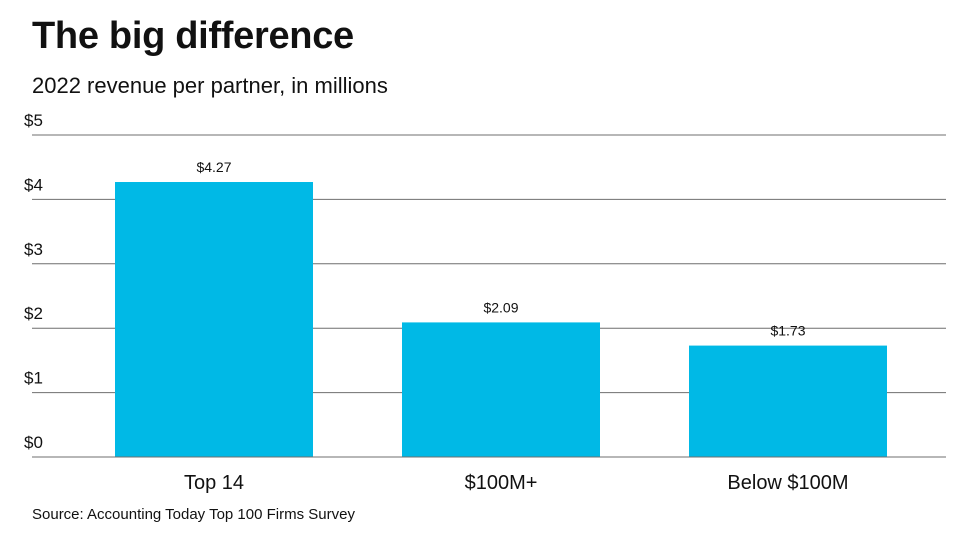  Describe the element at coordinates (33, 249) in the screenshot. I see `y-tick-label-3: $3` at that location.